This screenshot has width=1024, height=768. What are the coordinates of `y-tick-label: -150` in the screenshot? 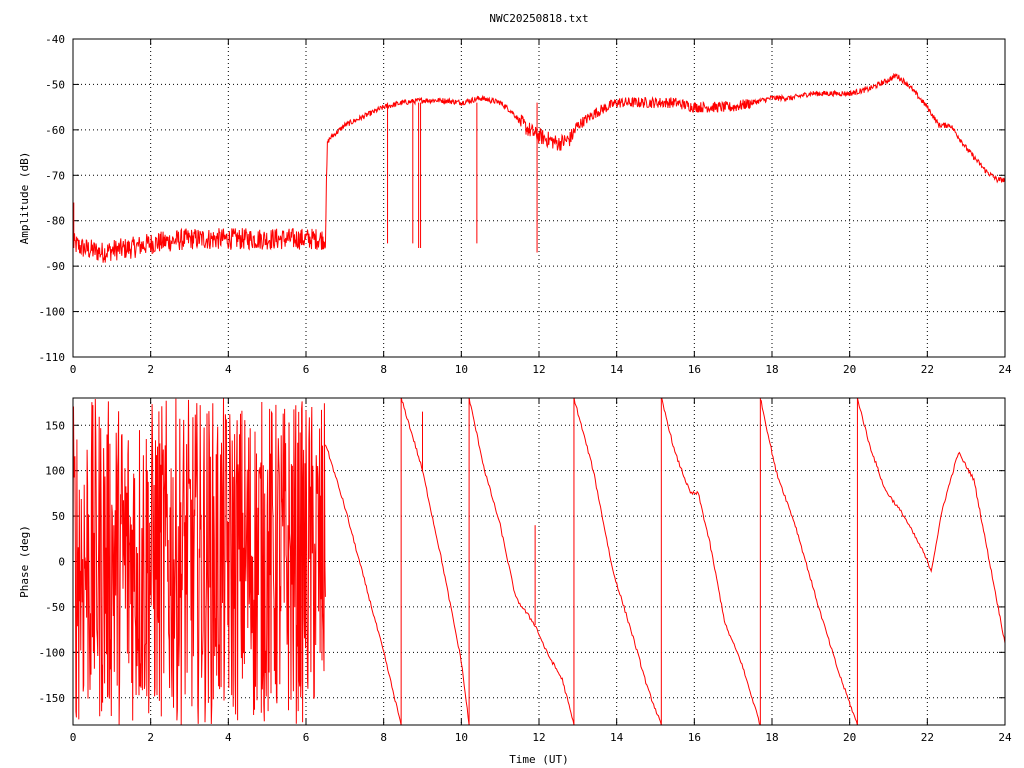 It's located at (52, 698).